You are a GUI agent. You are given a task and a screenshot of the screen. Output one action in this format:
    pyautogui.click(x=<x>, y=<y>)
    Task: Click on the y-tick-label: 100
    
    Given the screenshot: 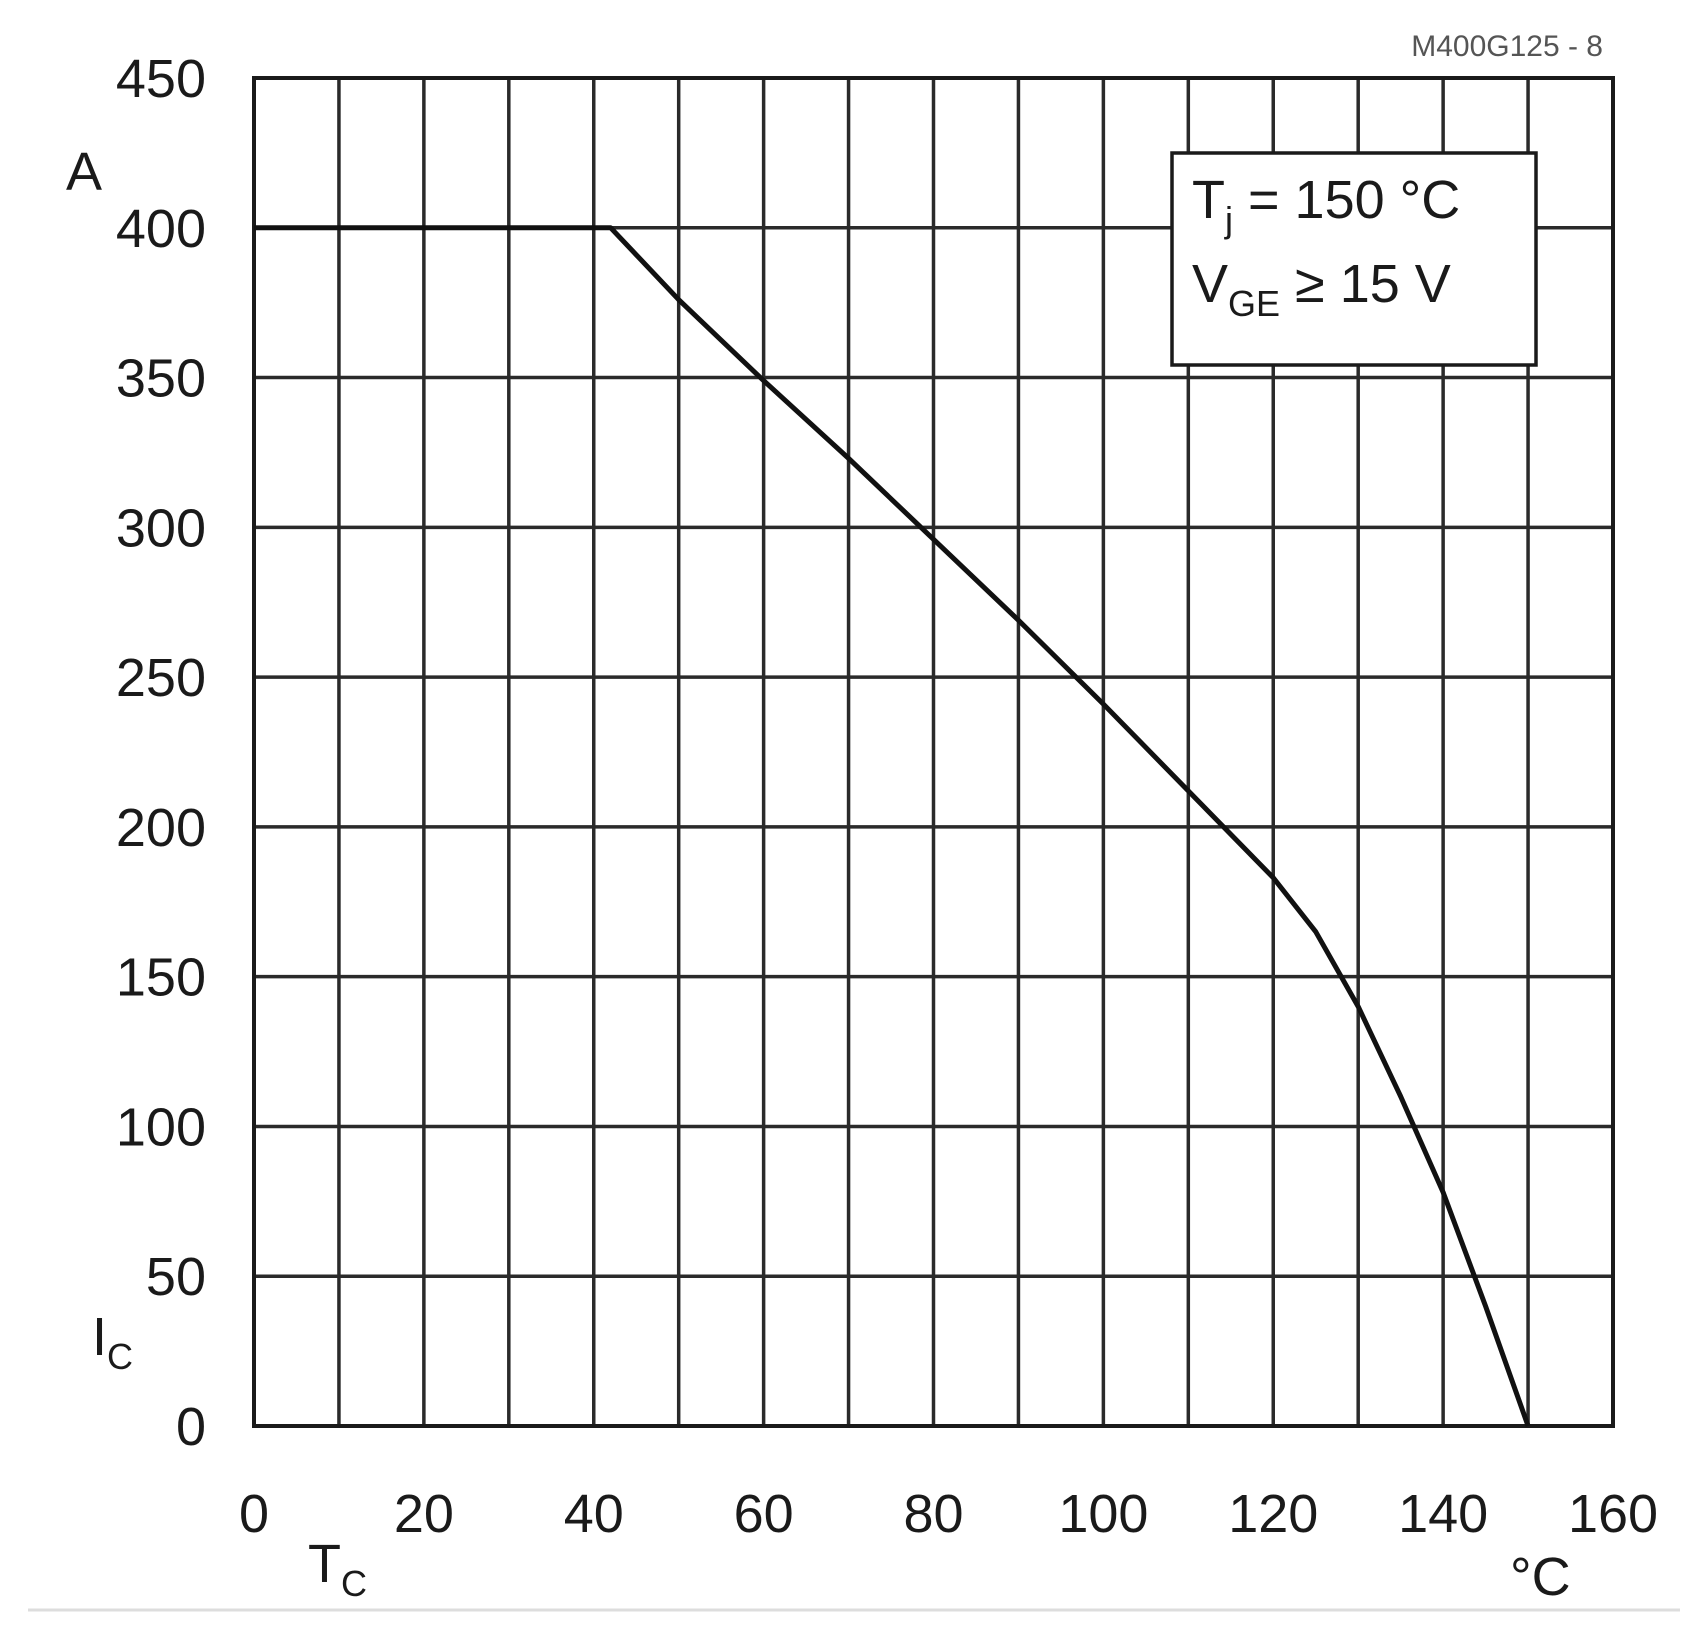 What is the action you would take?
    pyautogui.click(x=161, y=1127)
    